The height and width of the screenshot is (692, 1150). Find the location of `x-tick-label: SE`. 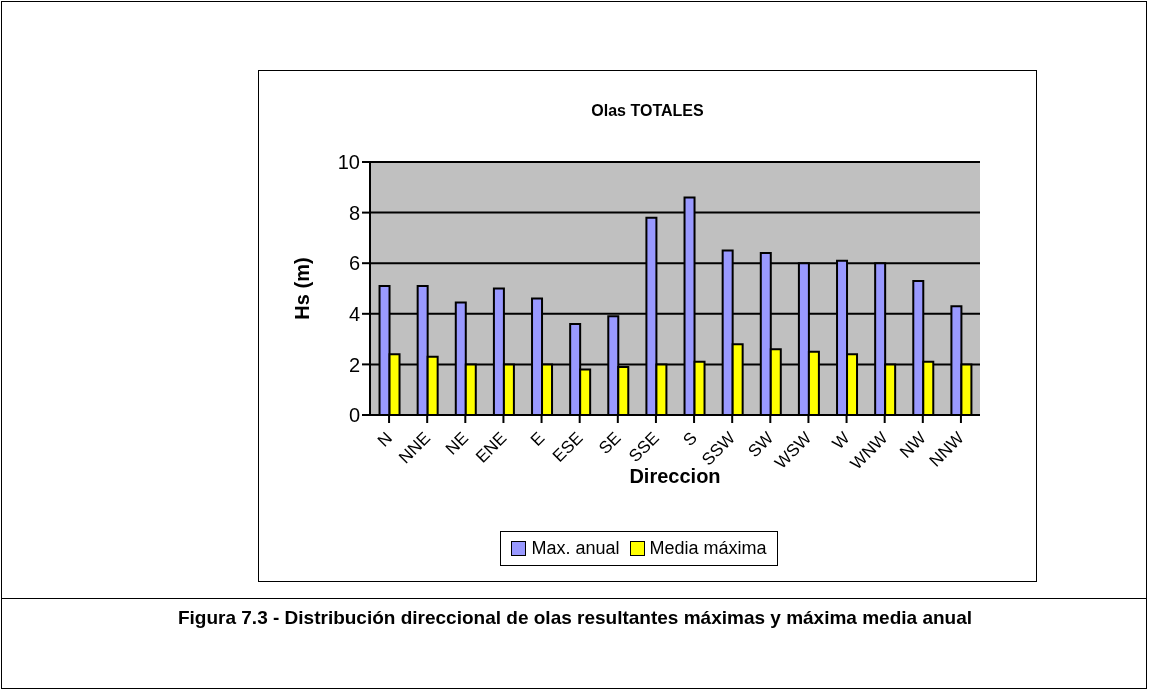

x-tick-label: SE is located at coordinates (610, 443).